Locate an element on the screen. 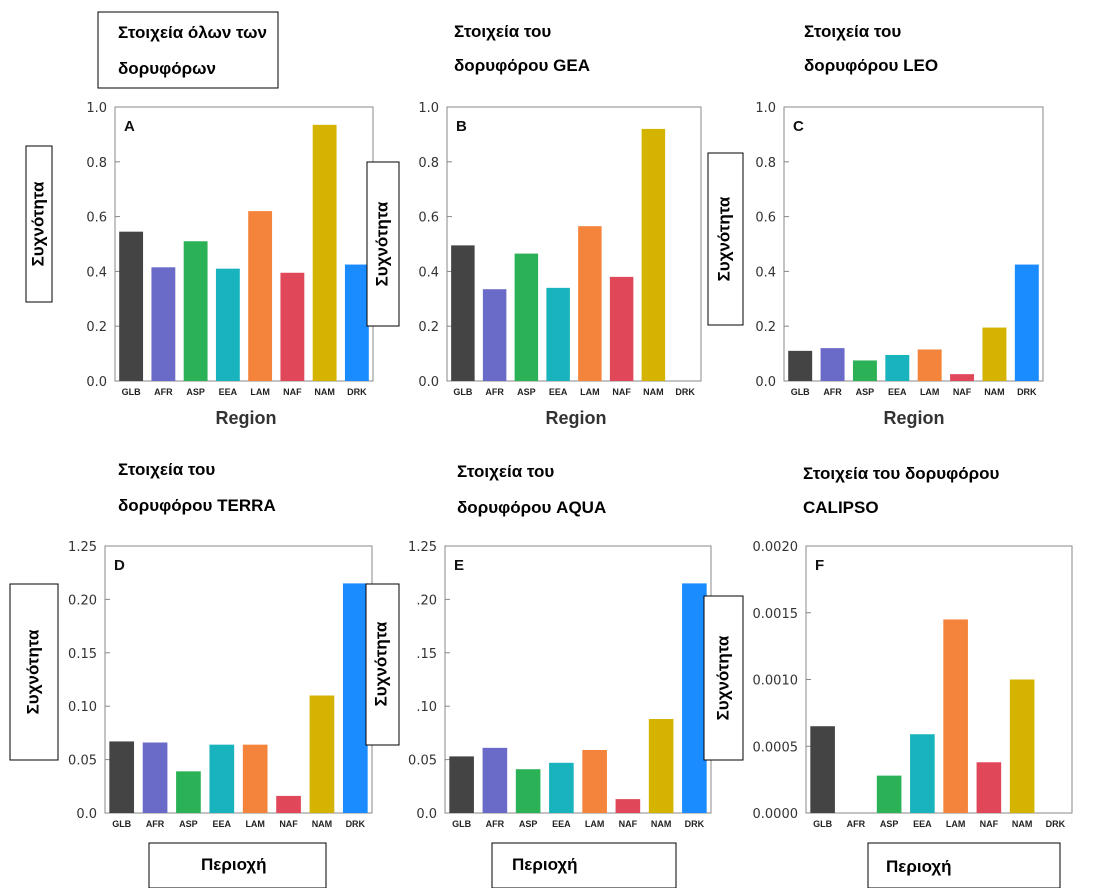  chart-title-line: δορυφόρου TERRA is located at coordinates (197, 505).